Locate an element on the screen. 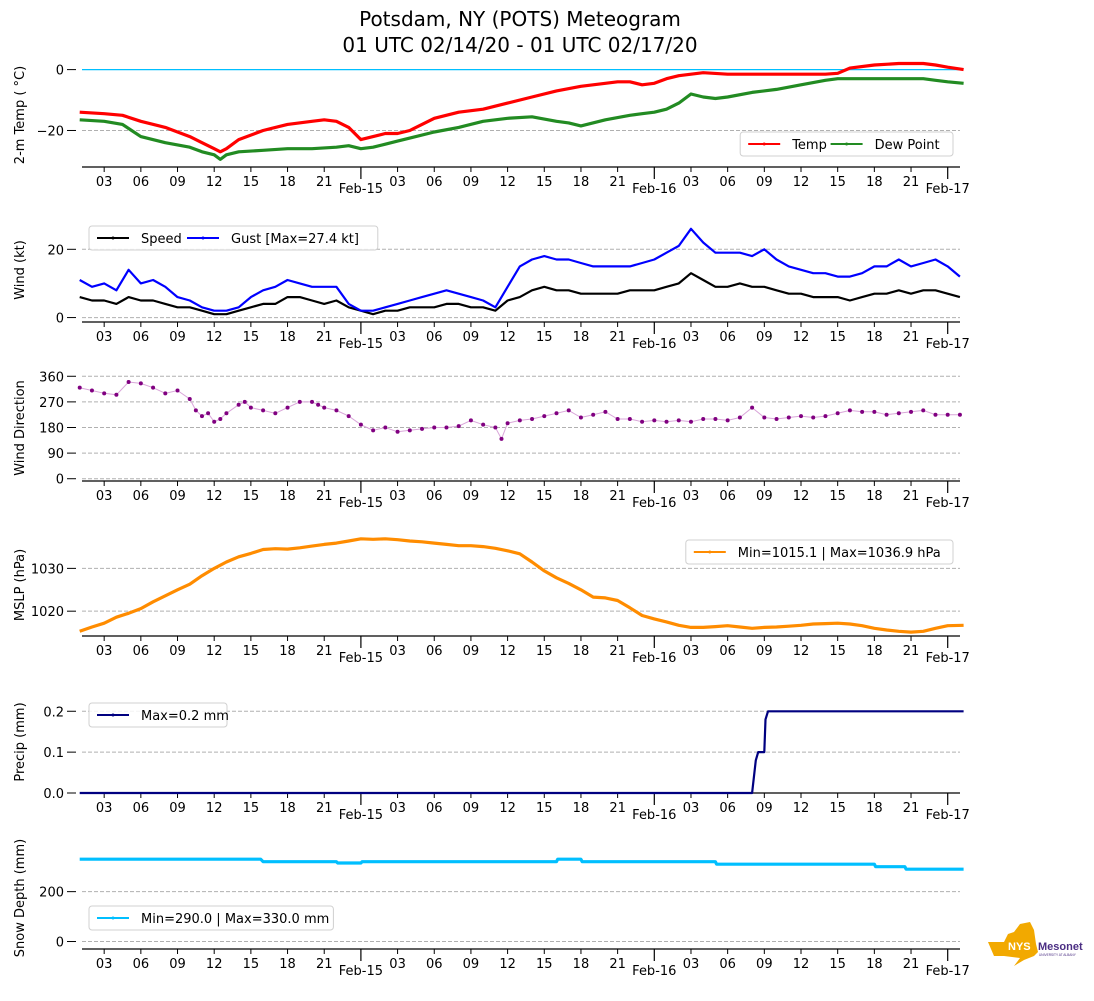  legend-label: Temp is located at coordinates (809, 145).